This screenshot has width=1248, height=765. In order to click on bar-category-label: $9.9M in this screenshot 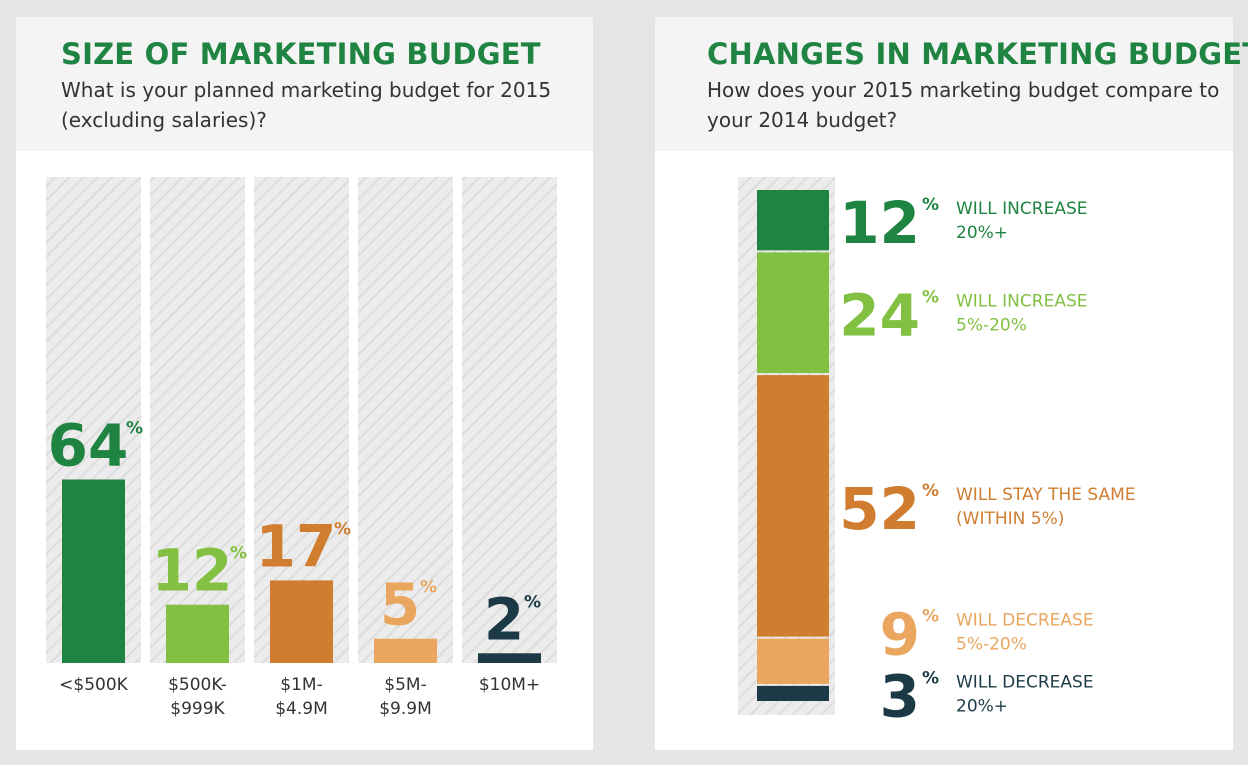, I will do `click(405, 709)`.